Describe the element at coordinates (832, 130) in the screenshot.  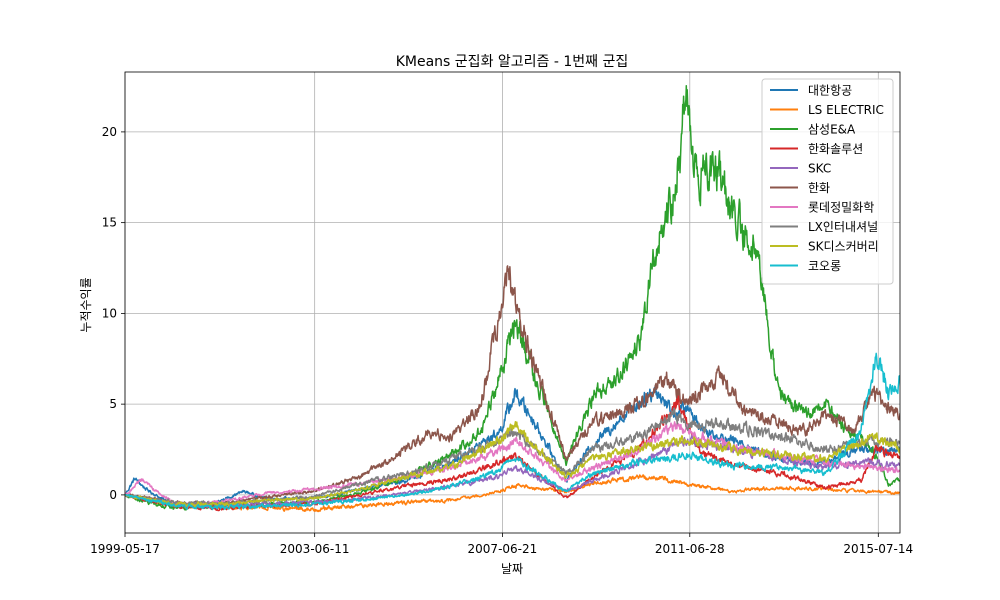
I see `legend-label: 삼성E&A` at that location.